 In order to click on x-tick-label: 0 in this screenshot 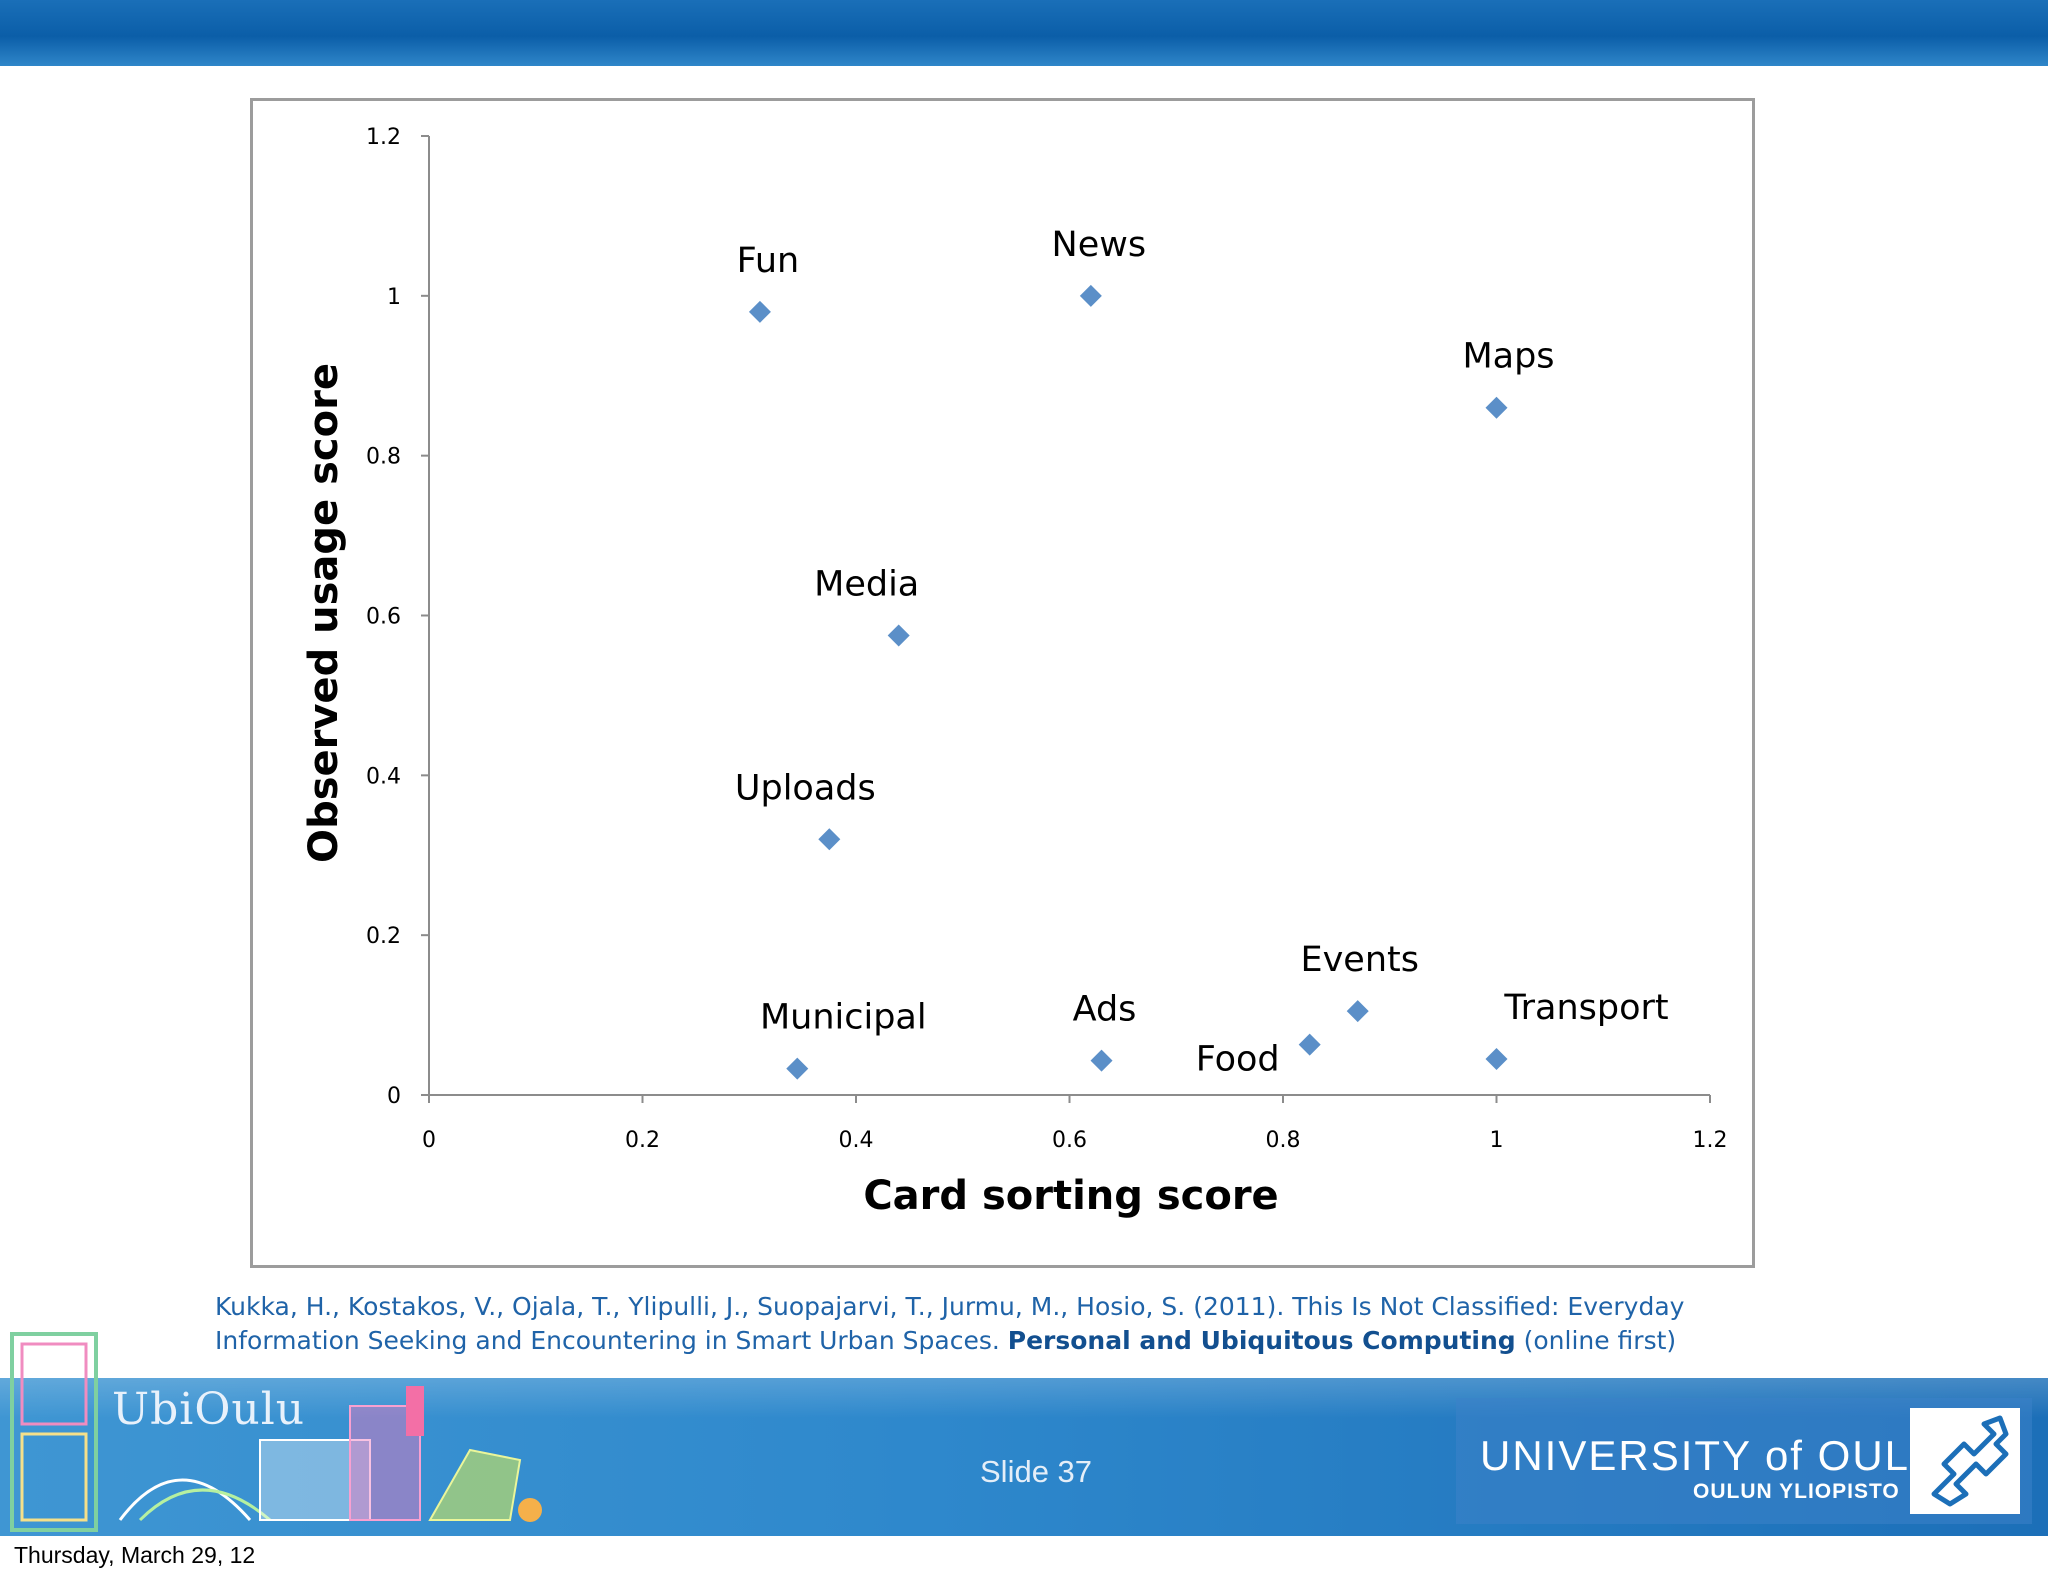, I will do `click(429, 1140)`.